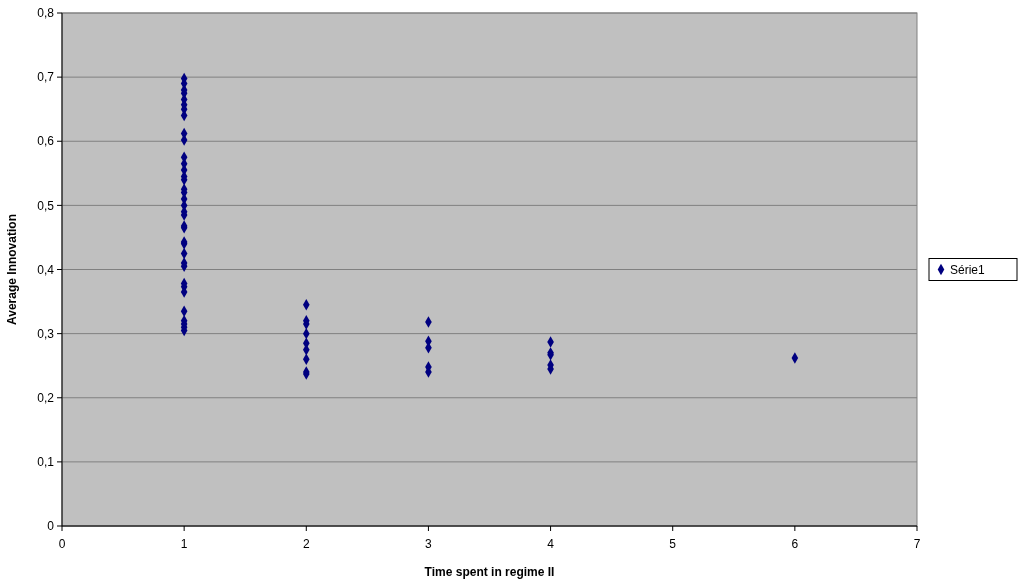 This screenshot has height=586, width=1027. I want to click on y-tick-label: 0,3, so click(46, 333).